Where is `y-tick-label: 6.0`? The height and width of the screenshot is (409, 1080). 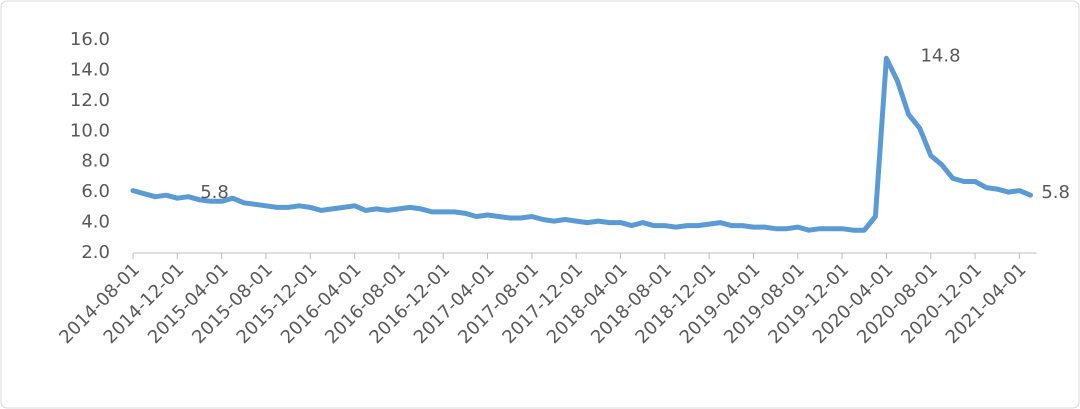
y-tick-label: 6.0 is located at coordinates (95, 191).